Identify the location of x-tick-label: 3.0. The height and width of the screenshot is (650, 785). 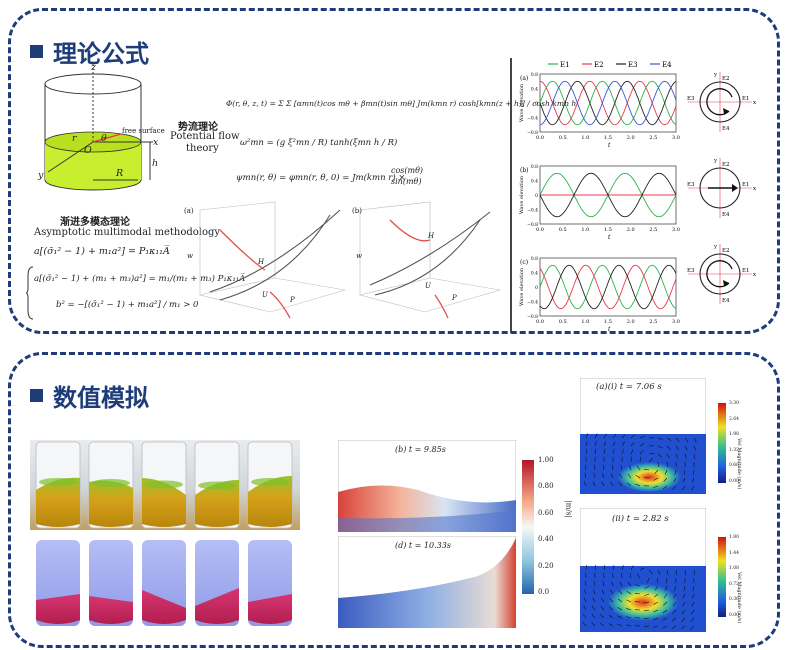
(676, 322).